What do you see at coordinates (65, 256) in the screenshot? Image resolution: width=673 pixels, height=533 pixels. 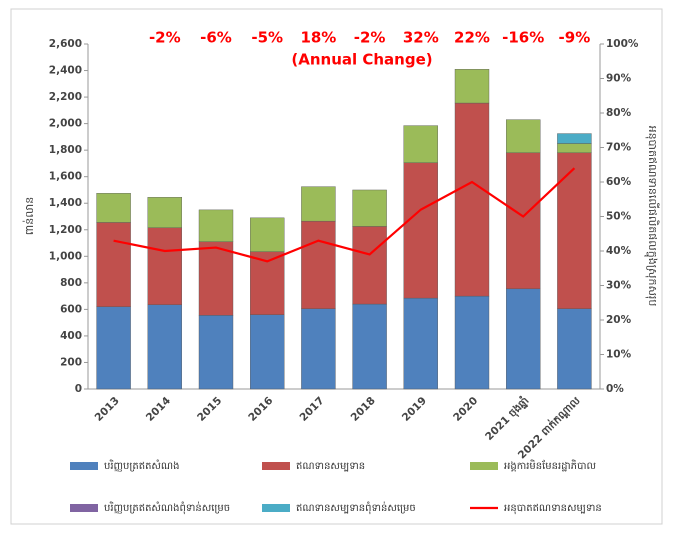 I see `y-tick-label: 1,000` at bounding box center [65, 256].